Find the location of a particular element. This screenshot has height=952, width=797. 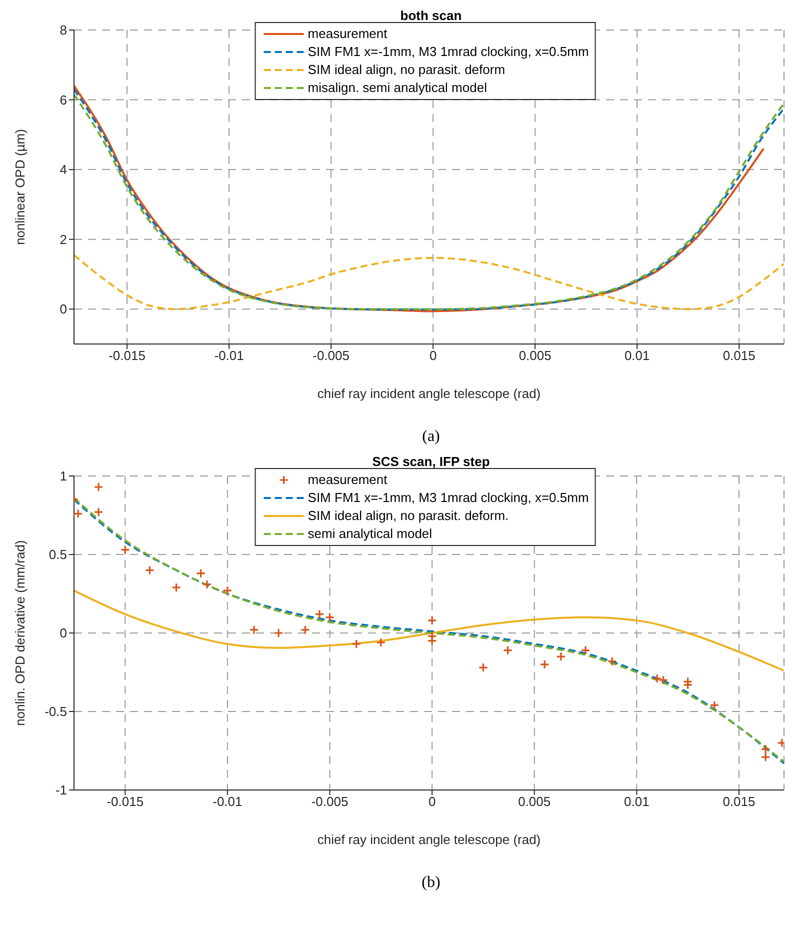

chart-title: both scan is located at coordinates (431, 16).